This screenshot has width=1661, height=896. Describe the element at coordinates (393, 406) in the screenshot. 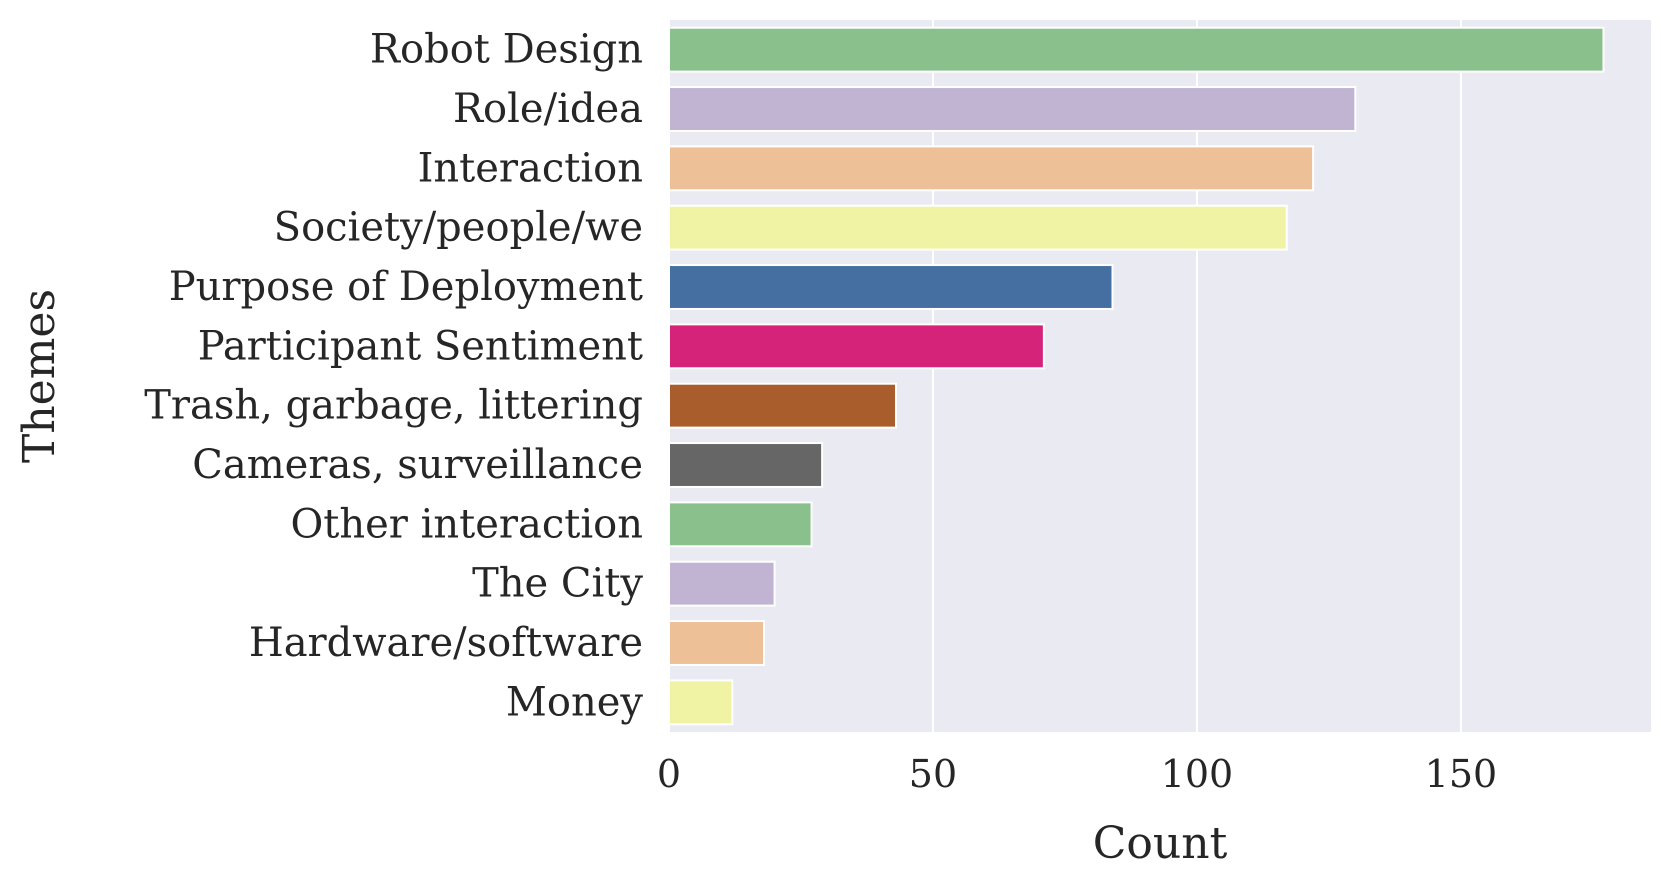

I see `y-tick-label: Trash, garbage, littering` at that location.